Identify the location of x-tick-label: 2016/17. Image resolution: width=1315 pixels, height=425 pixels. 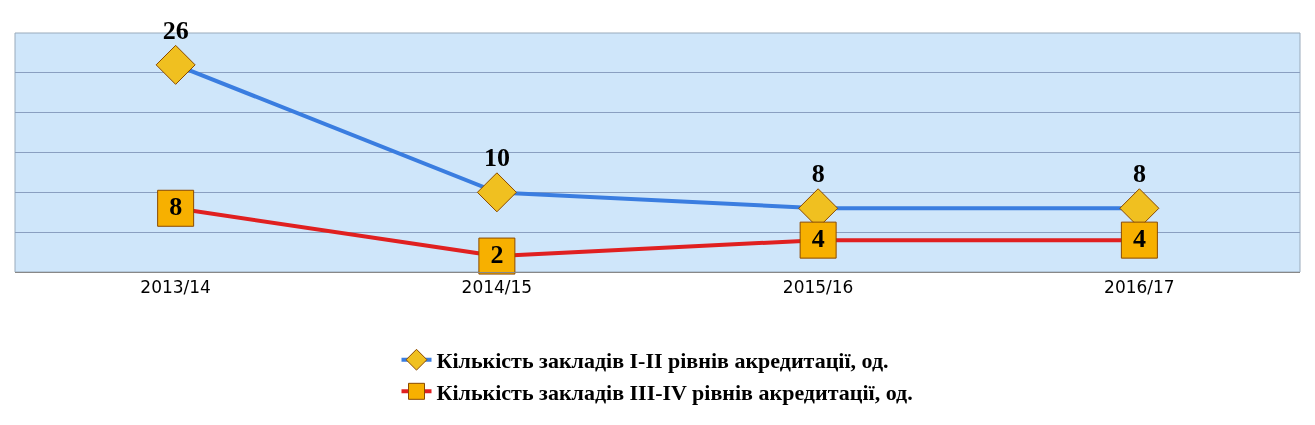
(1139, 287).